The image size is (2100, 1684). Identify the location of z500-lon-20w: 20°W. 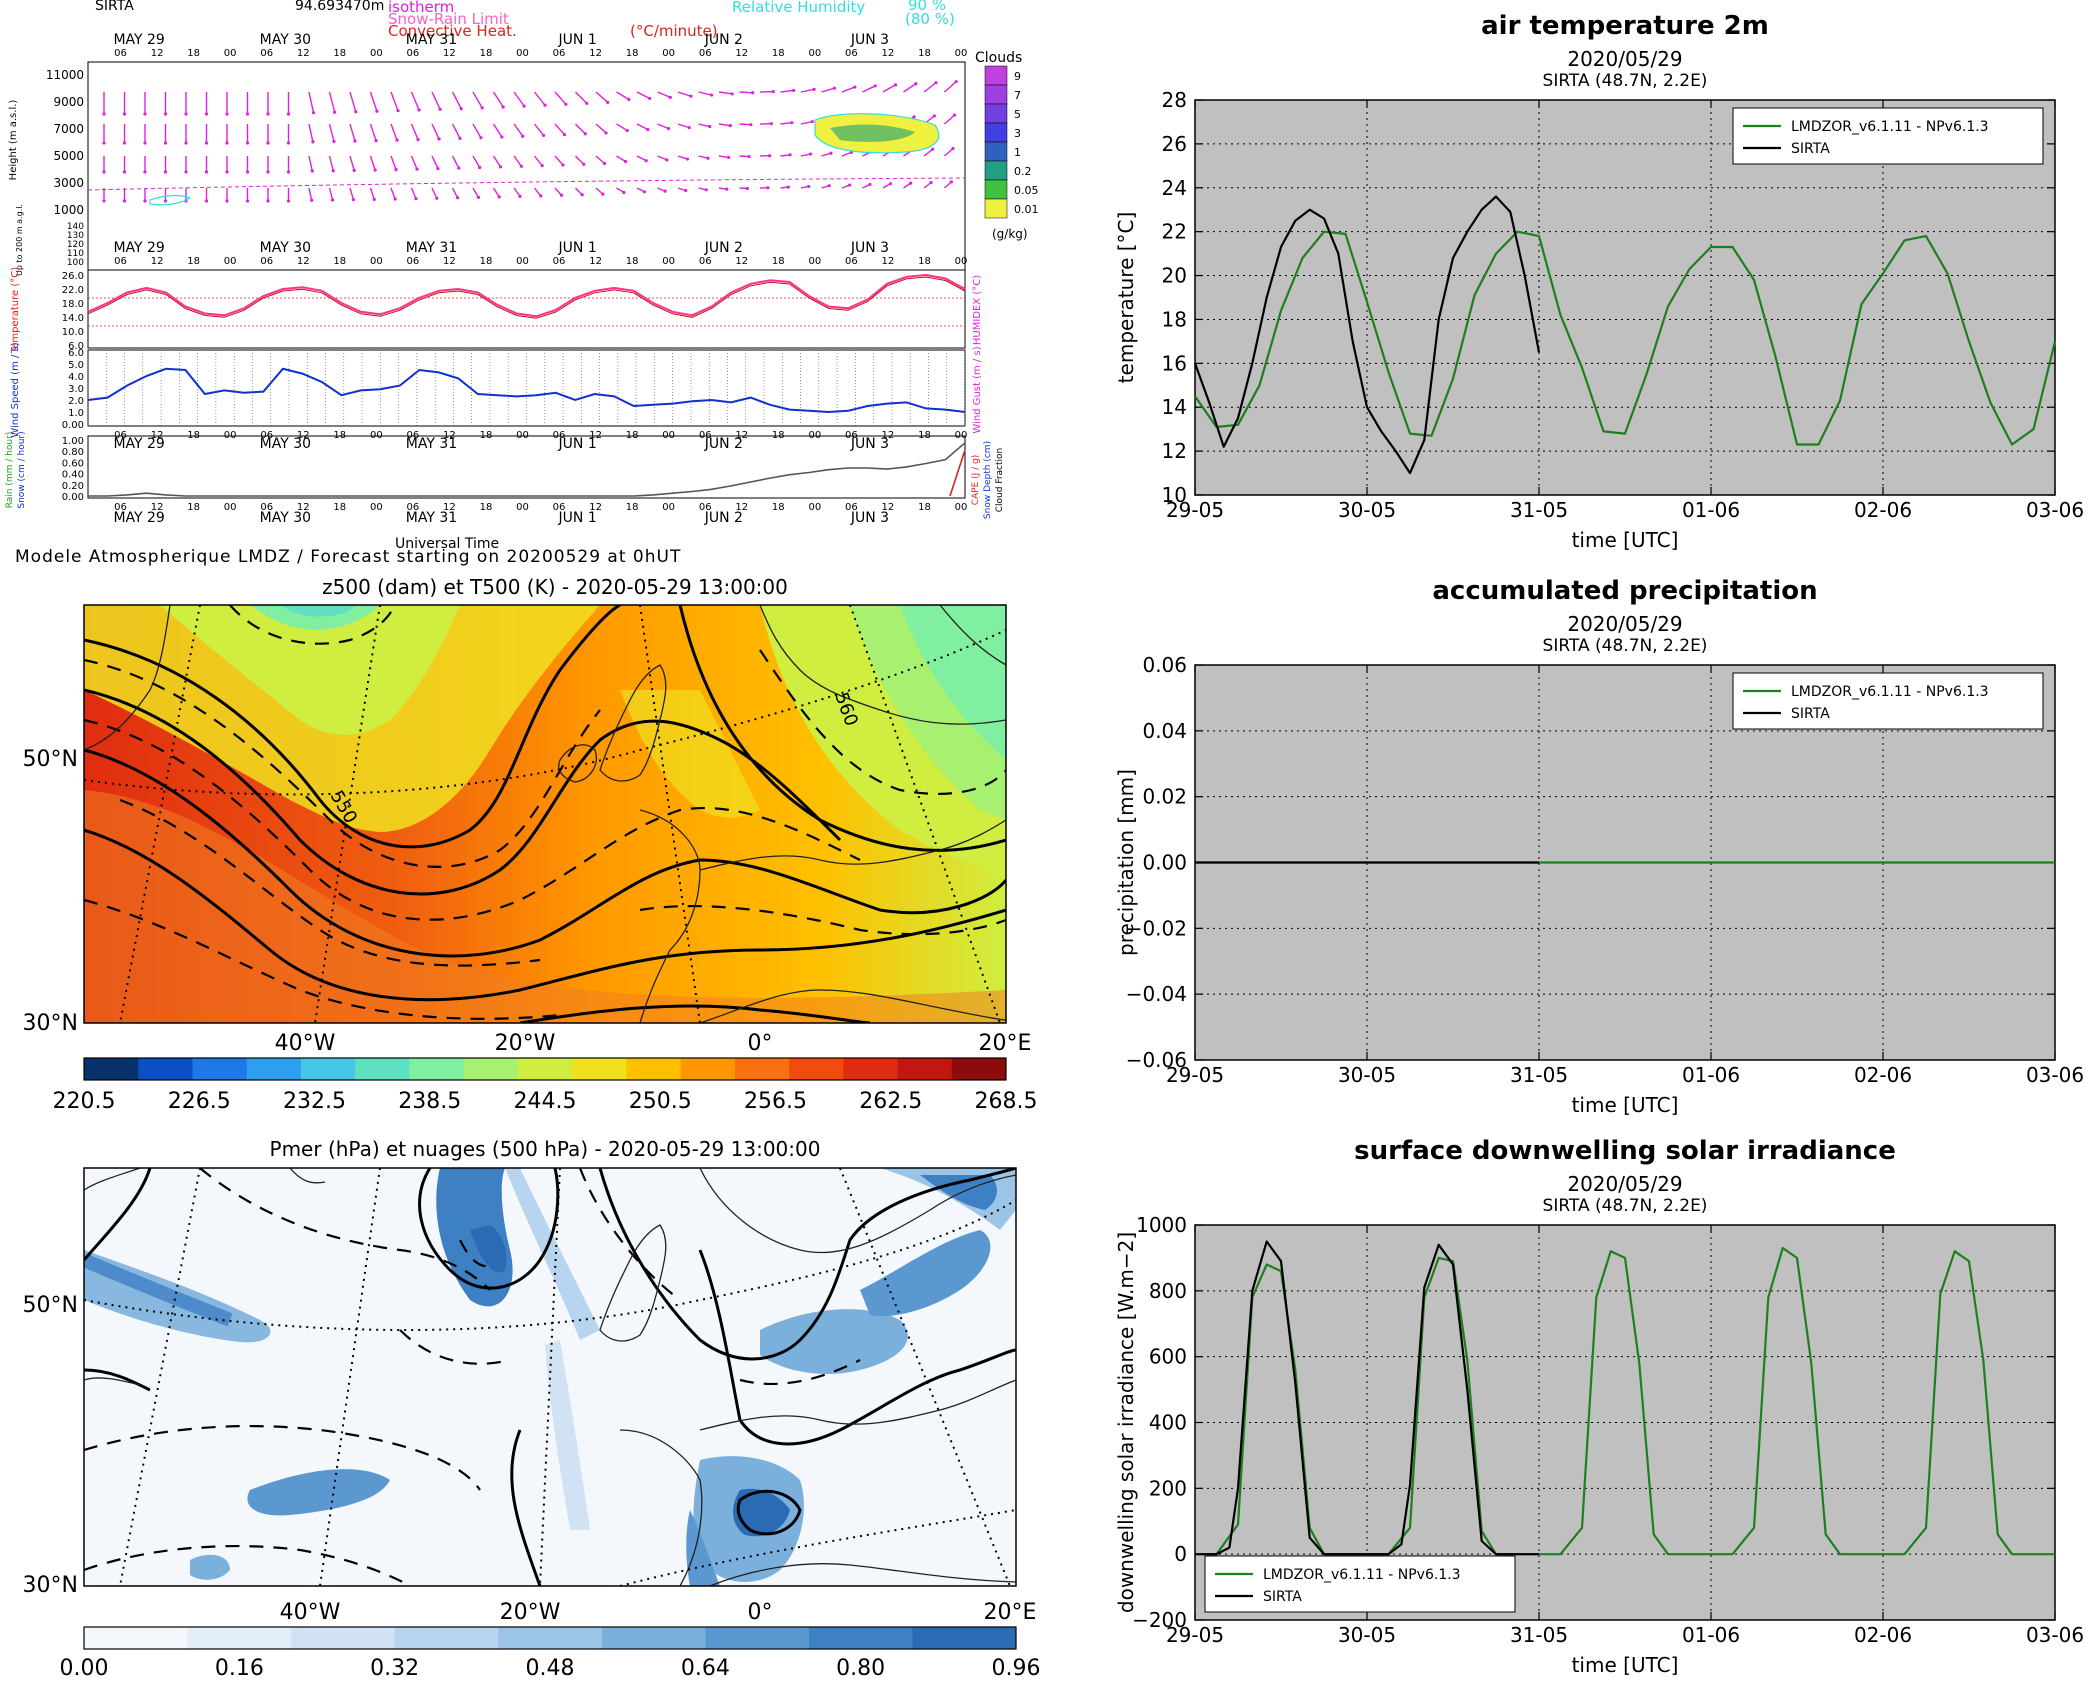
(525, 1043).